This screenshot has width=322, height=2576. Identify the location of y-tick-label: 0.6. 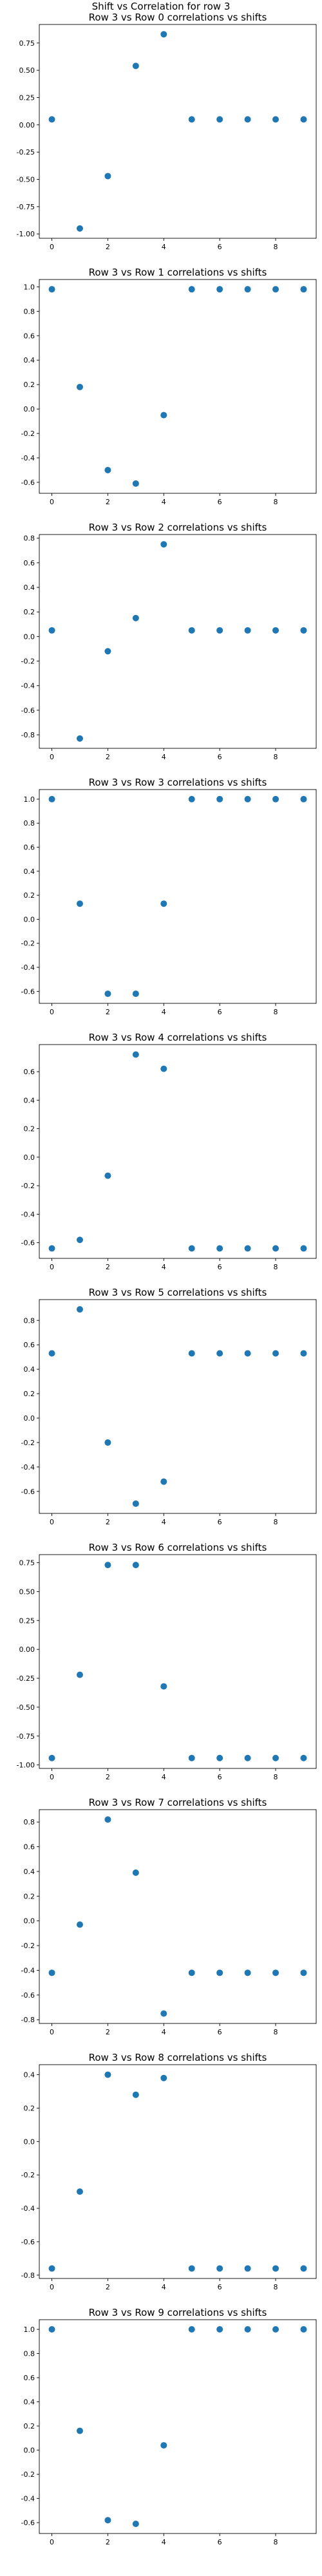
(30, 848).